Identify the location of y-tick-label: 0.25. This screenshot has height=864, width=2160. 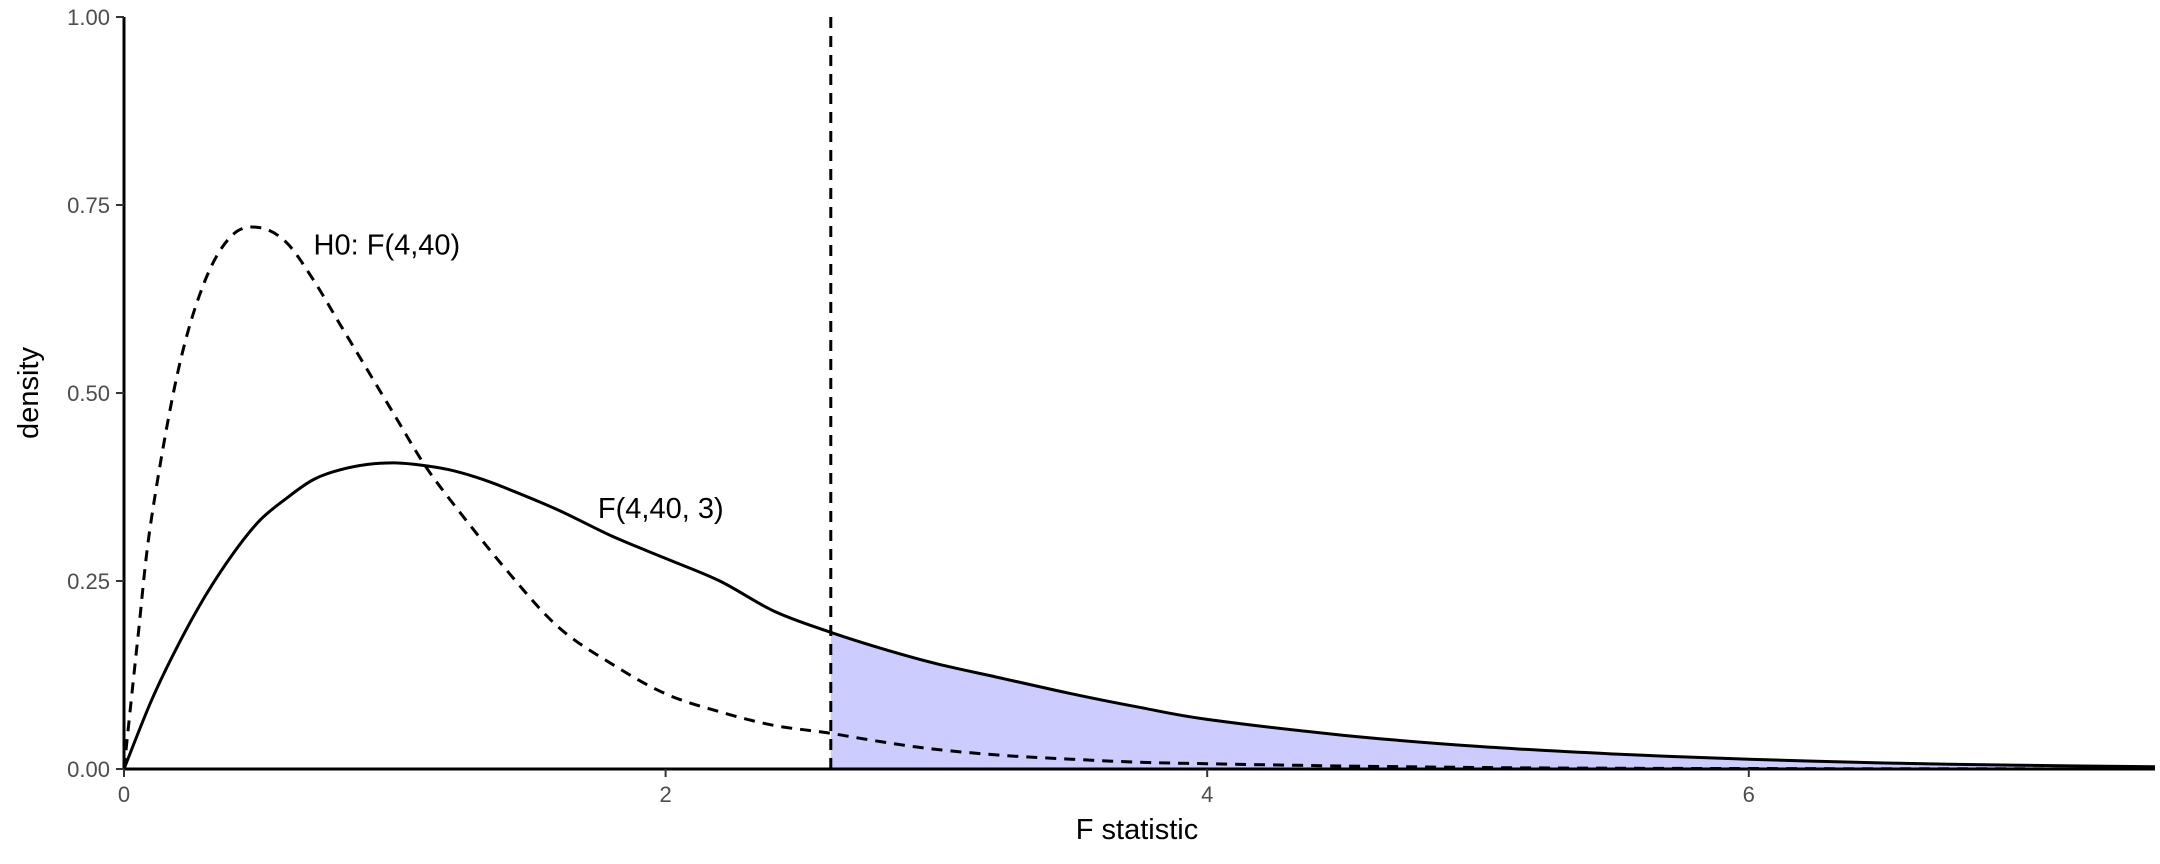
(88, 581).